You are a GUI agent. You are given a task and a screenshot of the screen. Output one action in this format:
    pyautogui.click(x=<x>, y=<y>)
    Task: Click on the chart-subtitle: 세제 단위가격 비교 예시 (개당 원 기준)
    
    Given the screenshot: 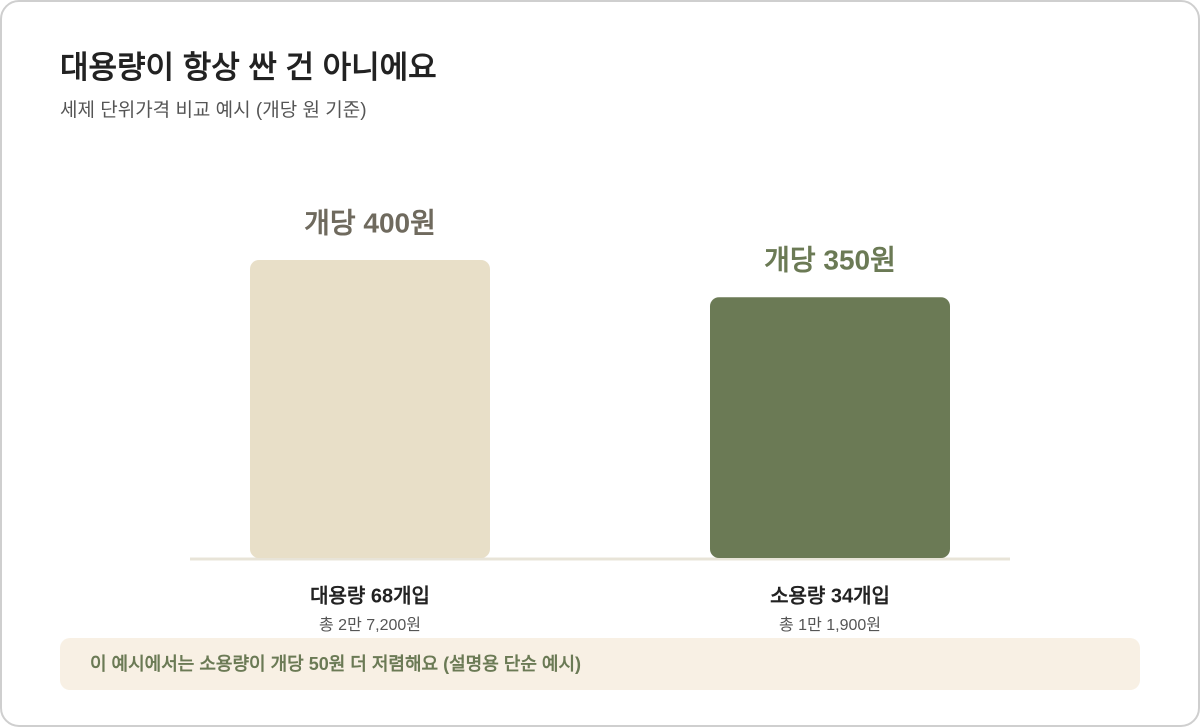 What is the action you would take?
    pyautogui.click(x=213, y=110)
    